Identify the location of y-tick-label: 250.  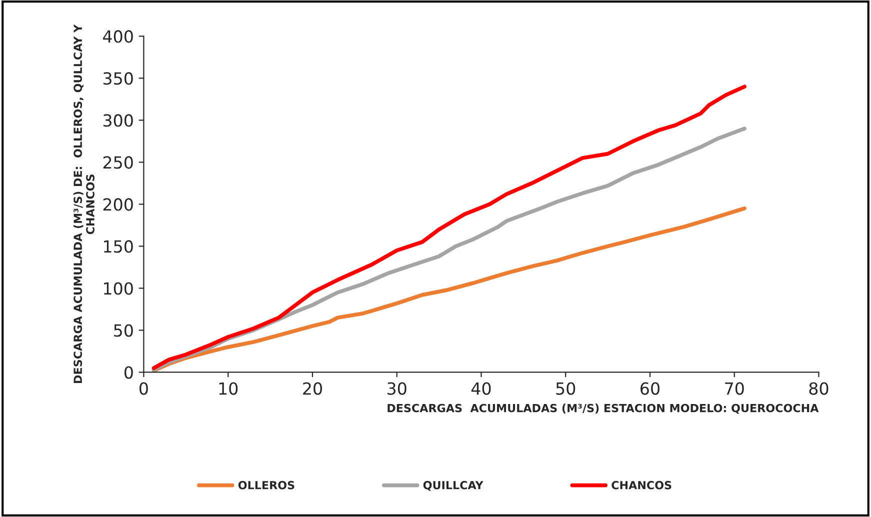
(118, 162).